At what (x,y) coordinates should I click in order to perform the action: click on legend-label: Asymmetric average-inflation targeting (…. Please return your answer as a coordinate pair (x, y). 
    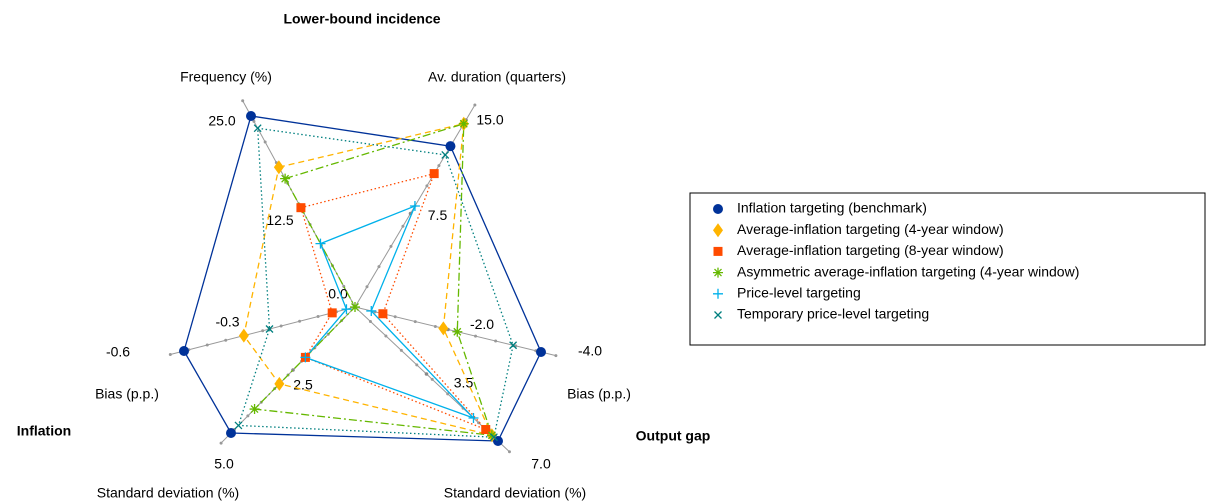
    Looking at the image, I should click on (908, 271).